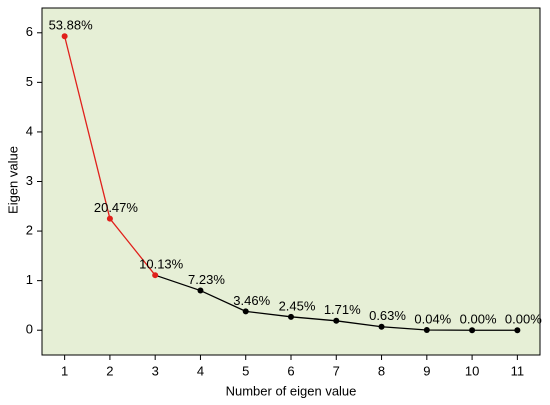  What do you see at coordinates (29, 180) in the screenshot?
I see `y-tick-label: 3` at bounding box center [29, 180].